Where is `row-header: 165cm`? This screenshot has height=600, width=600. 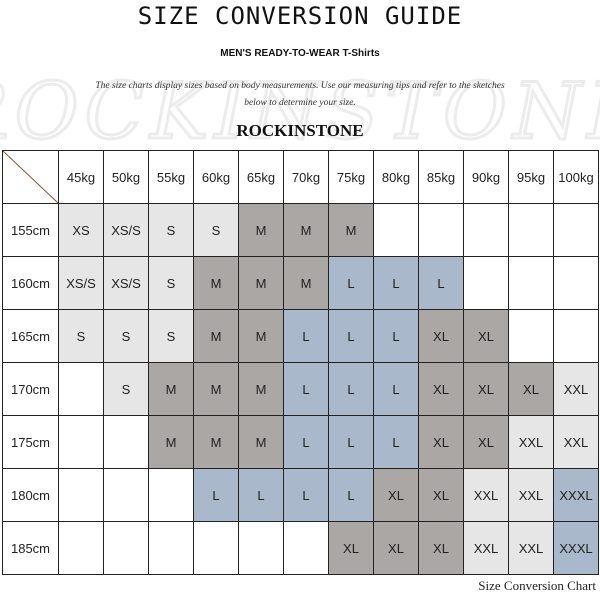 row-header: 165cm is located at coordinates (30, 336).